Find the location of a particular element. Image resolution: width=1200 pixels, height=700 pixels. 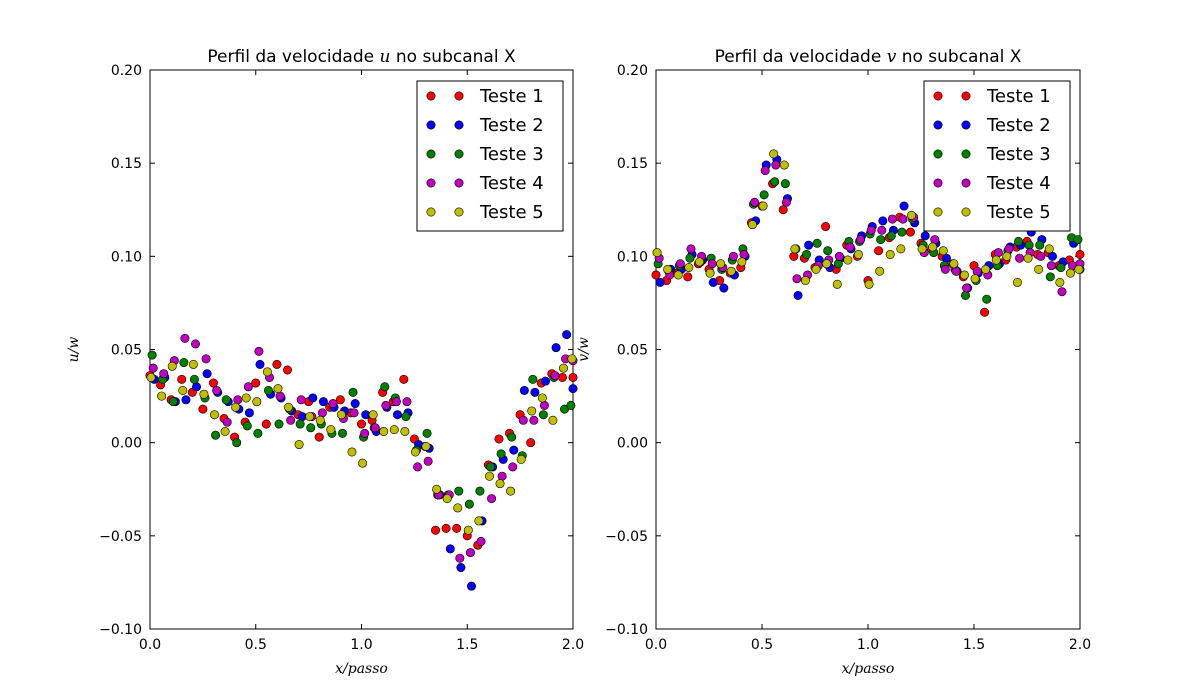

legend-item: Teste 4 is located at coordinates (992, 183).